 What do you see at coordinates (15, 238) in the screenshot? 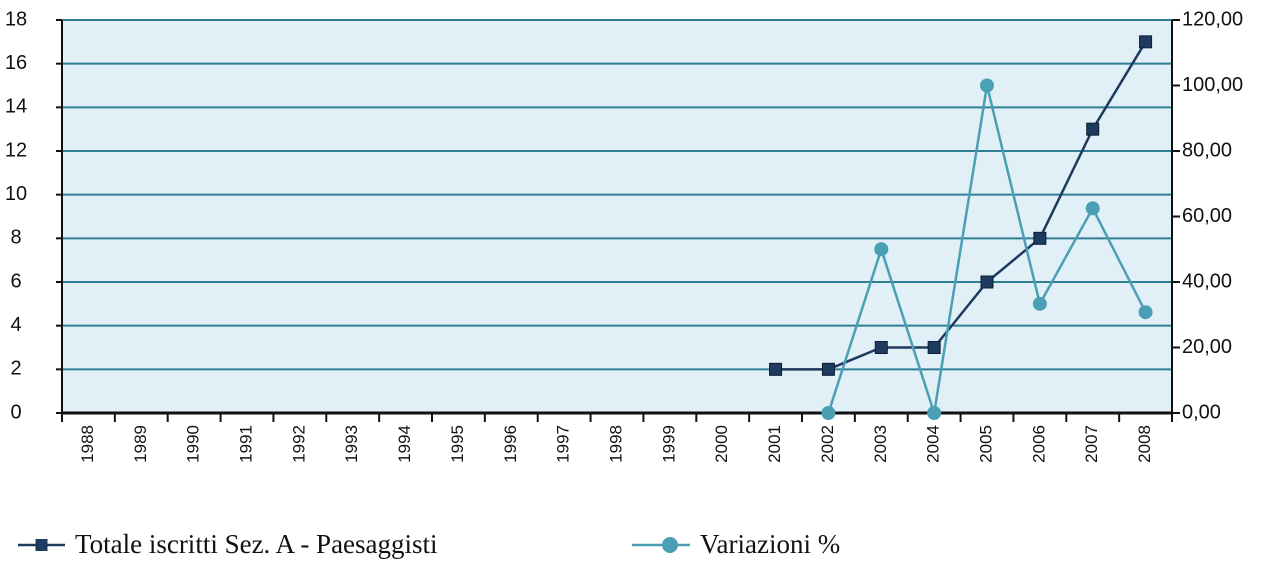
I see `y-tick-label: 8` at bounding box center [15, 238].